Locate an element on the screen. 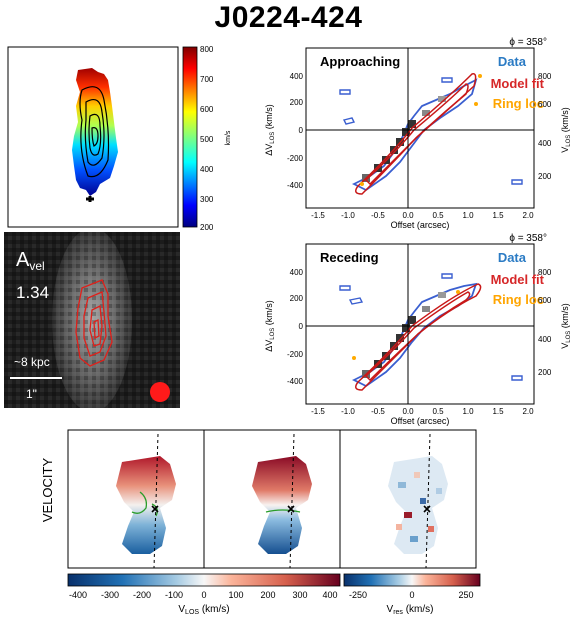 The image size is (577, 617). svg-text: 500 is located at coordinates (207, 139).